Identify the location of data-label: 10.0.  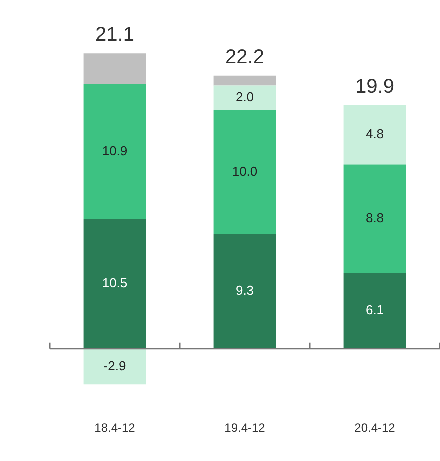
(245, 171).